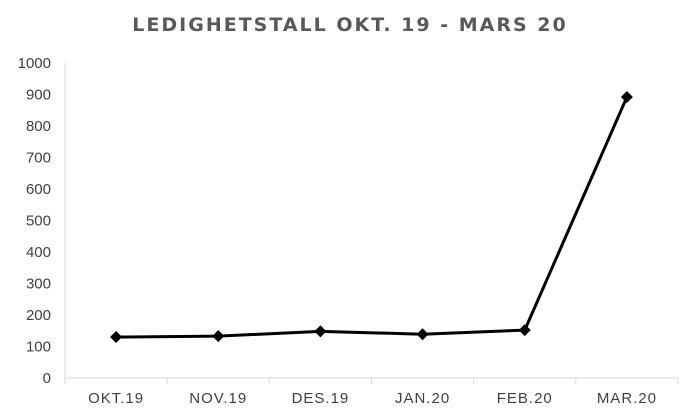  What do you see at coordinates (350, 25) in the screenshot?
I see `chart-title: LEDIGHETSTALL OKT. 19 - MARS 20` at bounding box center [350, 25].